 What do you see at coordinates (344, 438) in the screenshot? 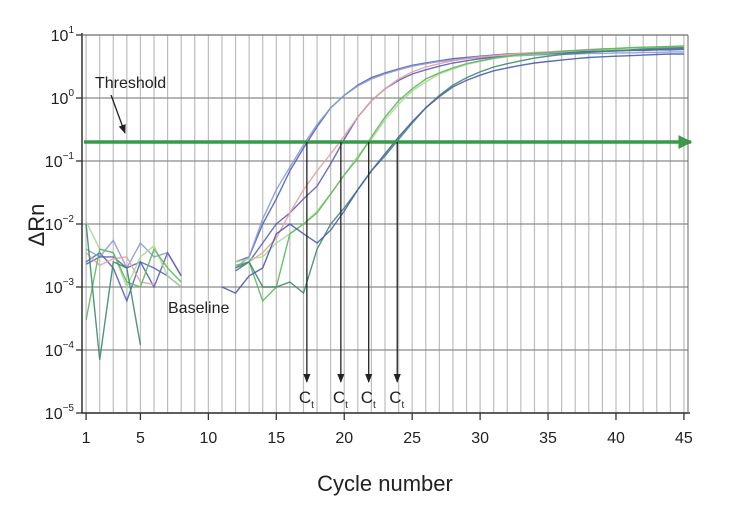
I see `x-tick-label: 20` at bounding box center [344, 438].